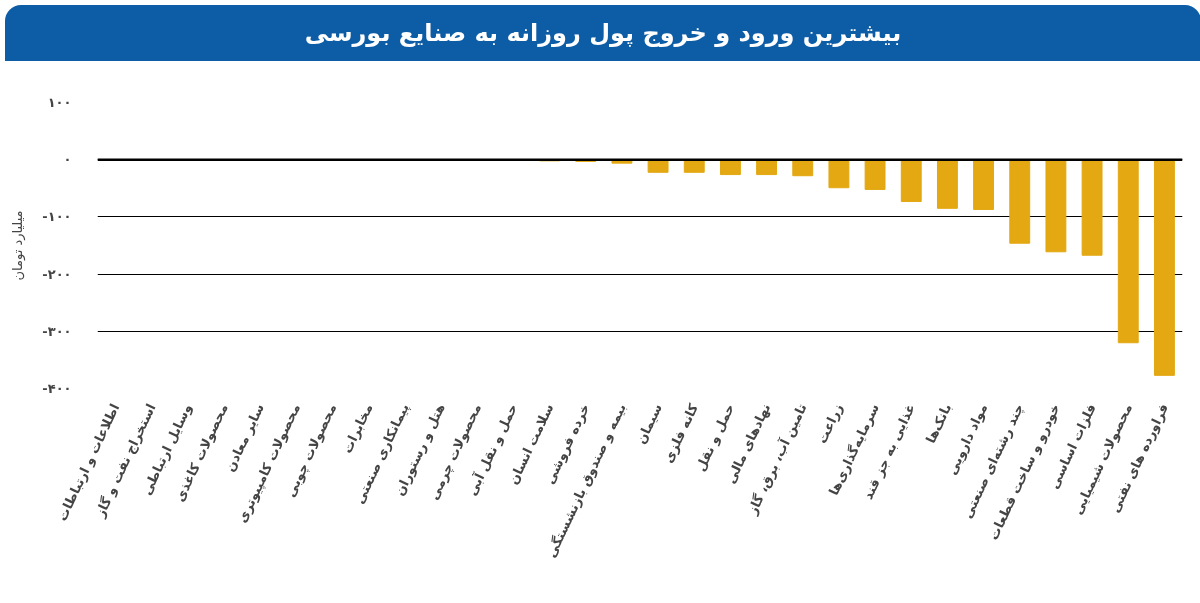  Describe the element at coordinates (603, 33) in the screenshot. I see `chart-title: بیشترین ورود و خروج پول روزانه به صنایع بورسی` at that location.